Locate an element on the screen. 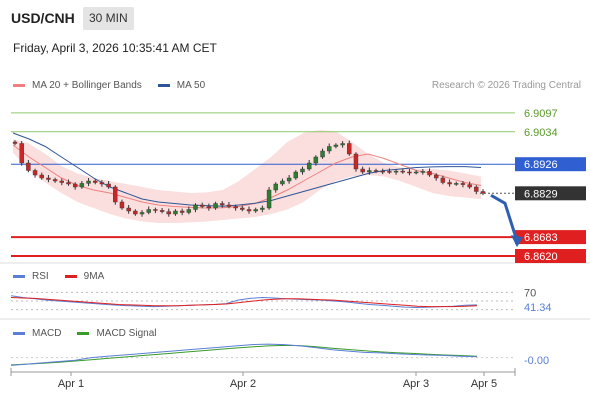  x-tick-label: Apr 3 is located at coordinates (416, 384).